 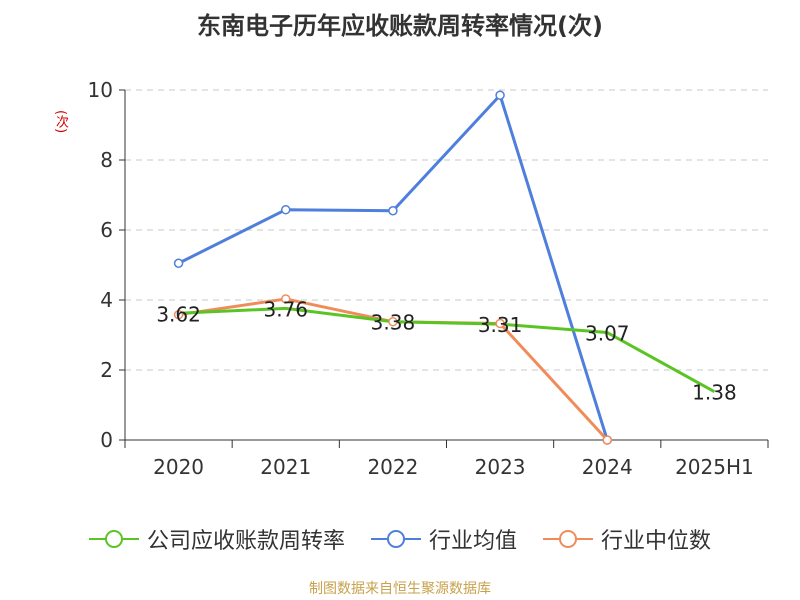 I want to click on legend-label-industry-median: 行业中位数, so click(x=656, y=541).